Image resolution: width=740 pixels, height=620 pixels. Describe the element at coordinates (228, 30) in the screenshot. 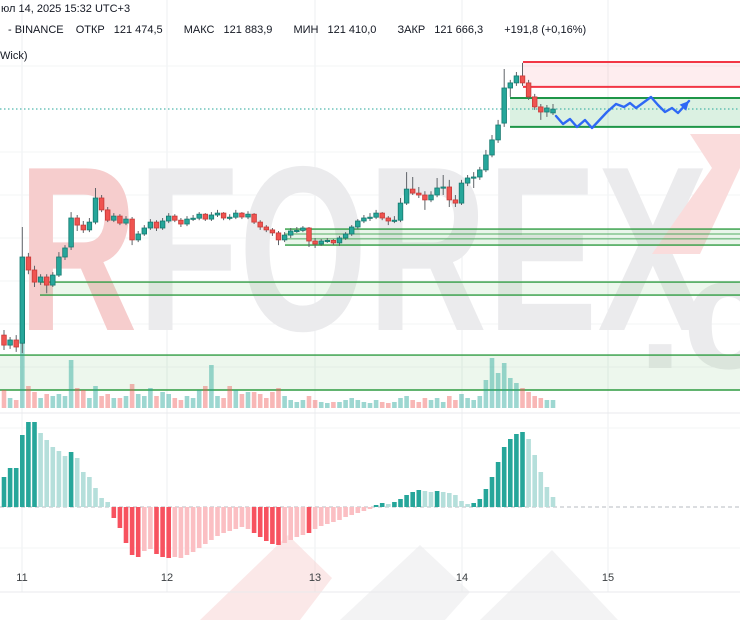

I see `high-readout: МАКС 121 883,9` at that location.